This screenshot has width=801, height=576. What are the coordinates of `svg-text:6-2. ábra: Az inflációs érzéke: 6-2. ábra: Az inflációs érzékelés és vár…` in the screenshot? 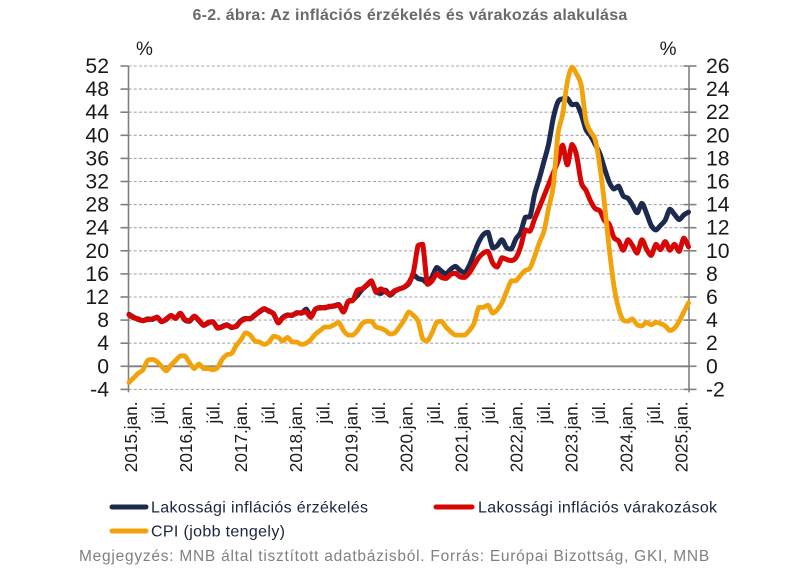 It's located at (410, 15).